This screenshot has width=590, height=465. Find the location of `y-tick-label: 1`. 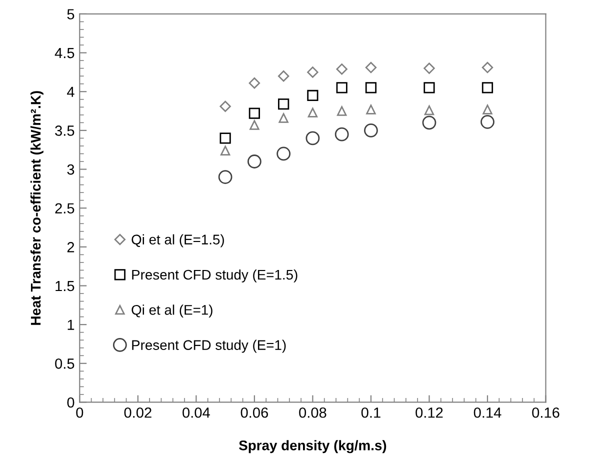

y-tick-label: 1 is located at coordinates (71, 325).